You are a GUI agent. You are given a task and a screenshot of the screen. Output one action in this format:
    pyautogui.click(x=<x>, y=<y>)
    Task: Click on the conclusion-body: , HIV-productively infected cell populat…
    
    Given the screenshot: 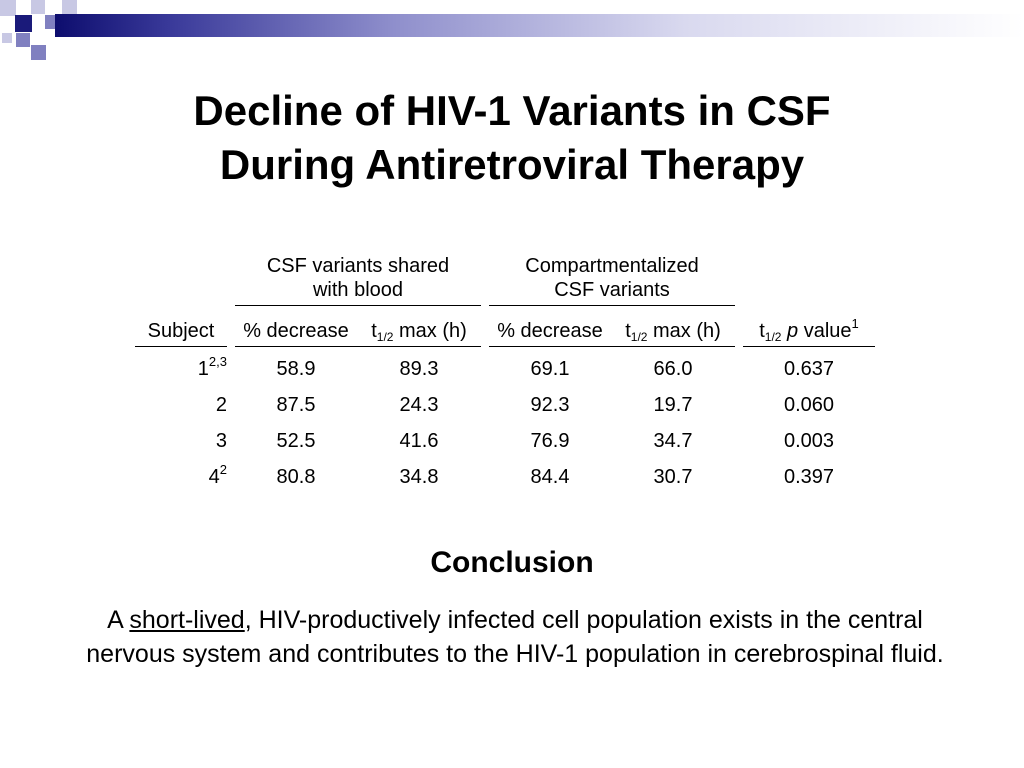 What is the action you would take?
    pyautogui.click(x=515, y=637)
    